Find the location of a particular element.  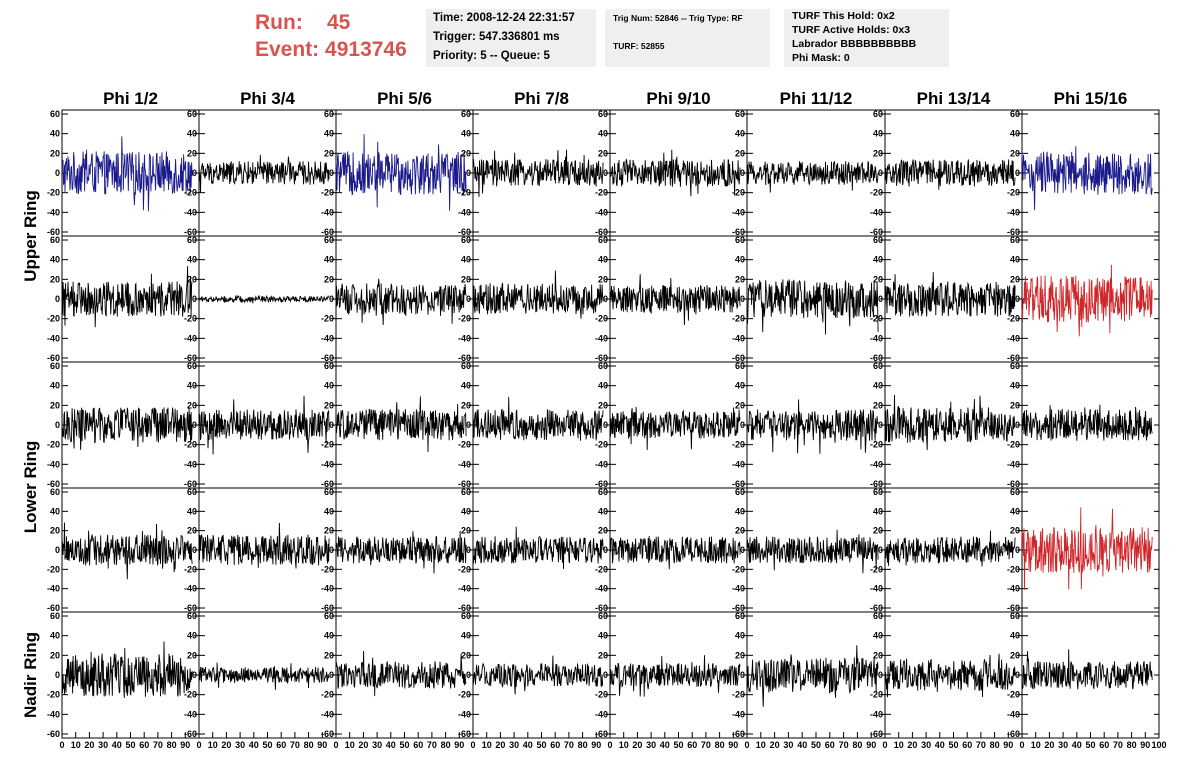

column-header: Phi 13/14 is located at coordinates (954, 98).